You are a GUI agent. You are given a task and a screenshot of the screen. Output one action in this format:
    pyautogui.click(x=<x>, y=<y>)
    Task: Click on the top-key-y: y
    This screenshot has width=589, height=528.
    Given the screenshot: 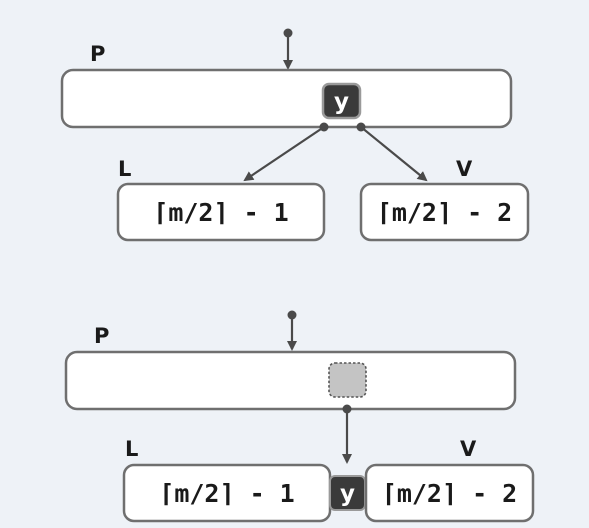 What is the action you would take?
    pyautogui.click(x=341, y=101)
    